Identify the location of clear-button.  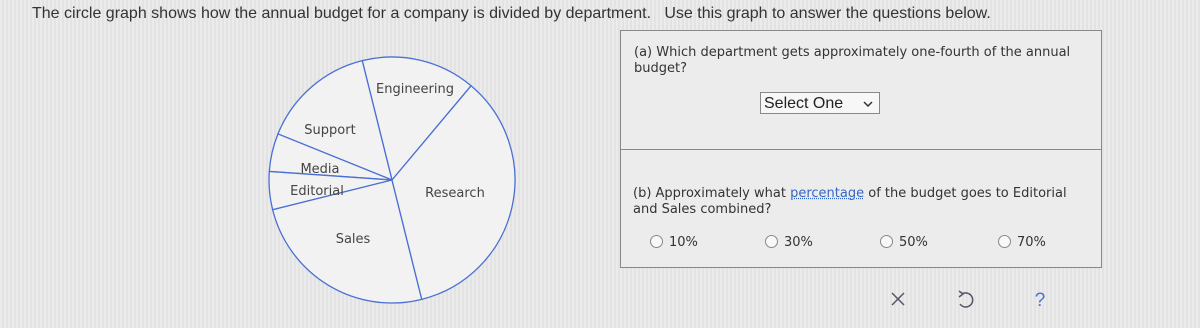
(898, 299).